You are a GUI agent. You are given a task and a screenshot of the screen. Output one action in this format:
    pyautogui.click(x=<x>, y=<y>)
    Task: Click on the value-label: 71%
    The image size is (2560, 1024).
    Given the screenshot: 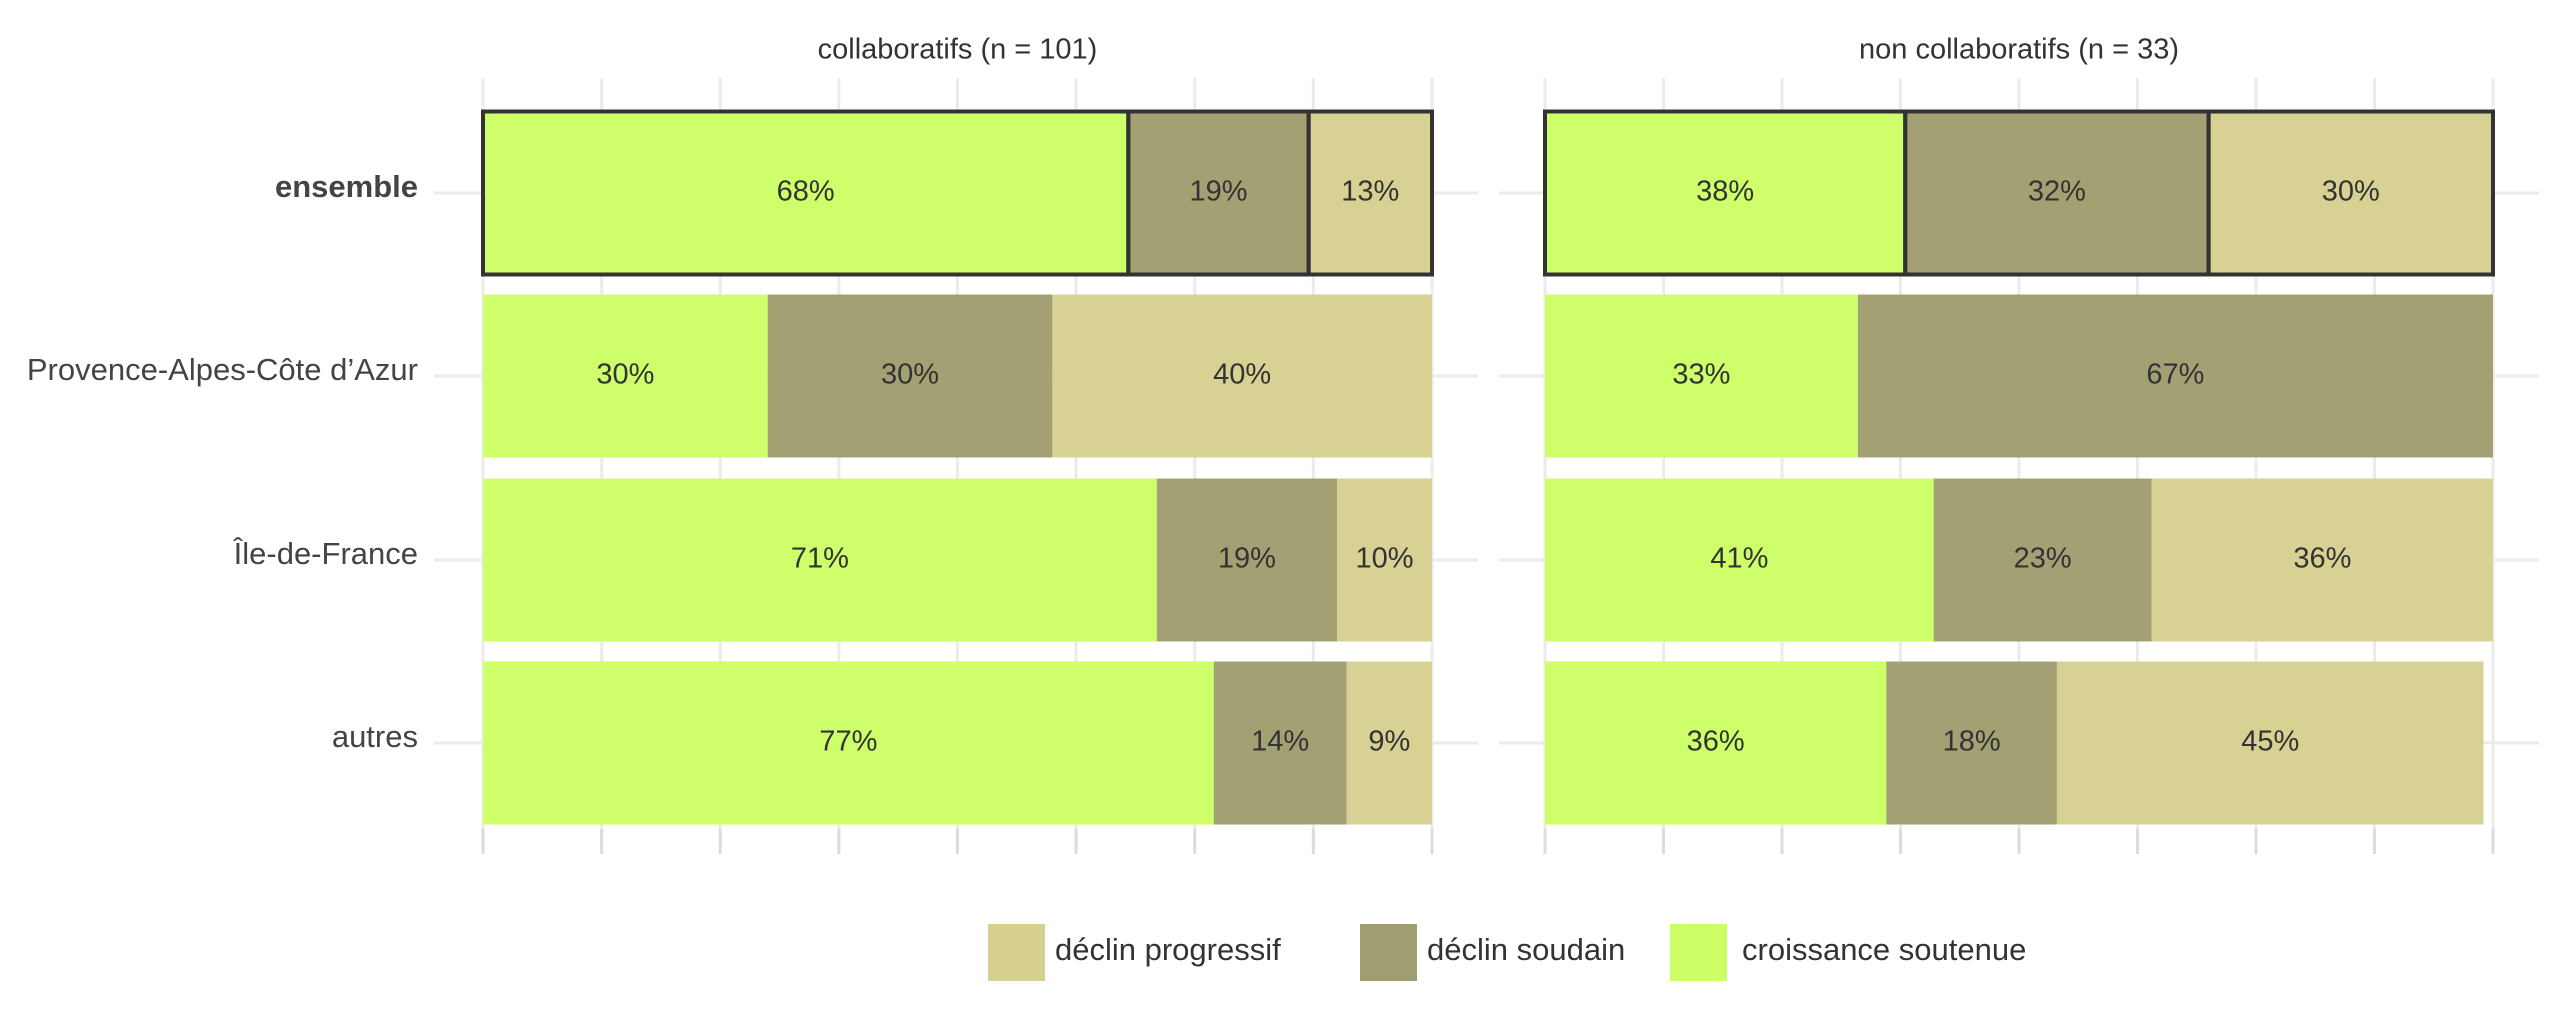 What is the action you would take?
    pyautogui.click(x=820, y=559)
    